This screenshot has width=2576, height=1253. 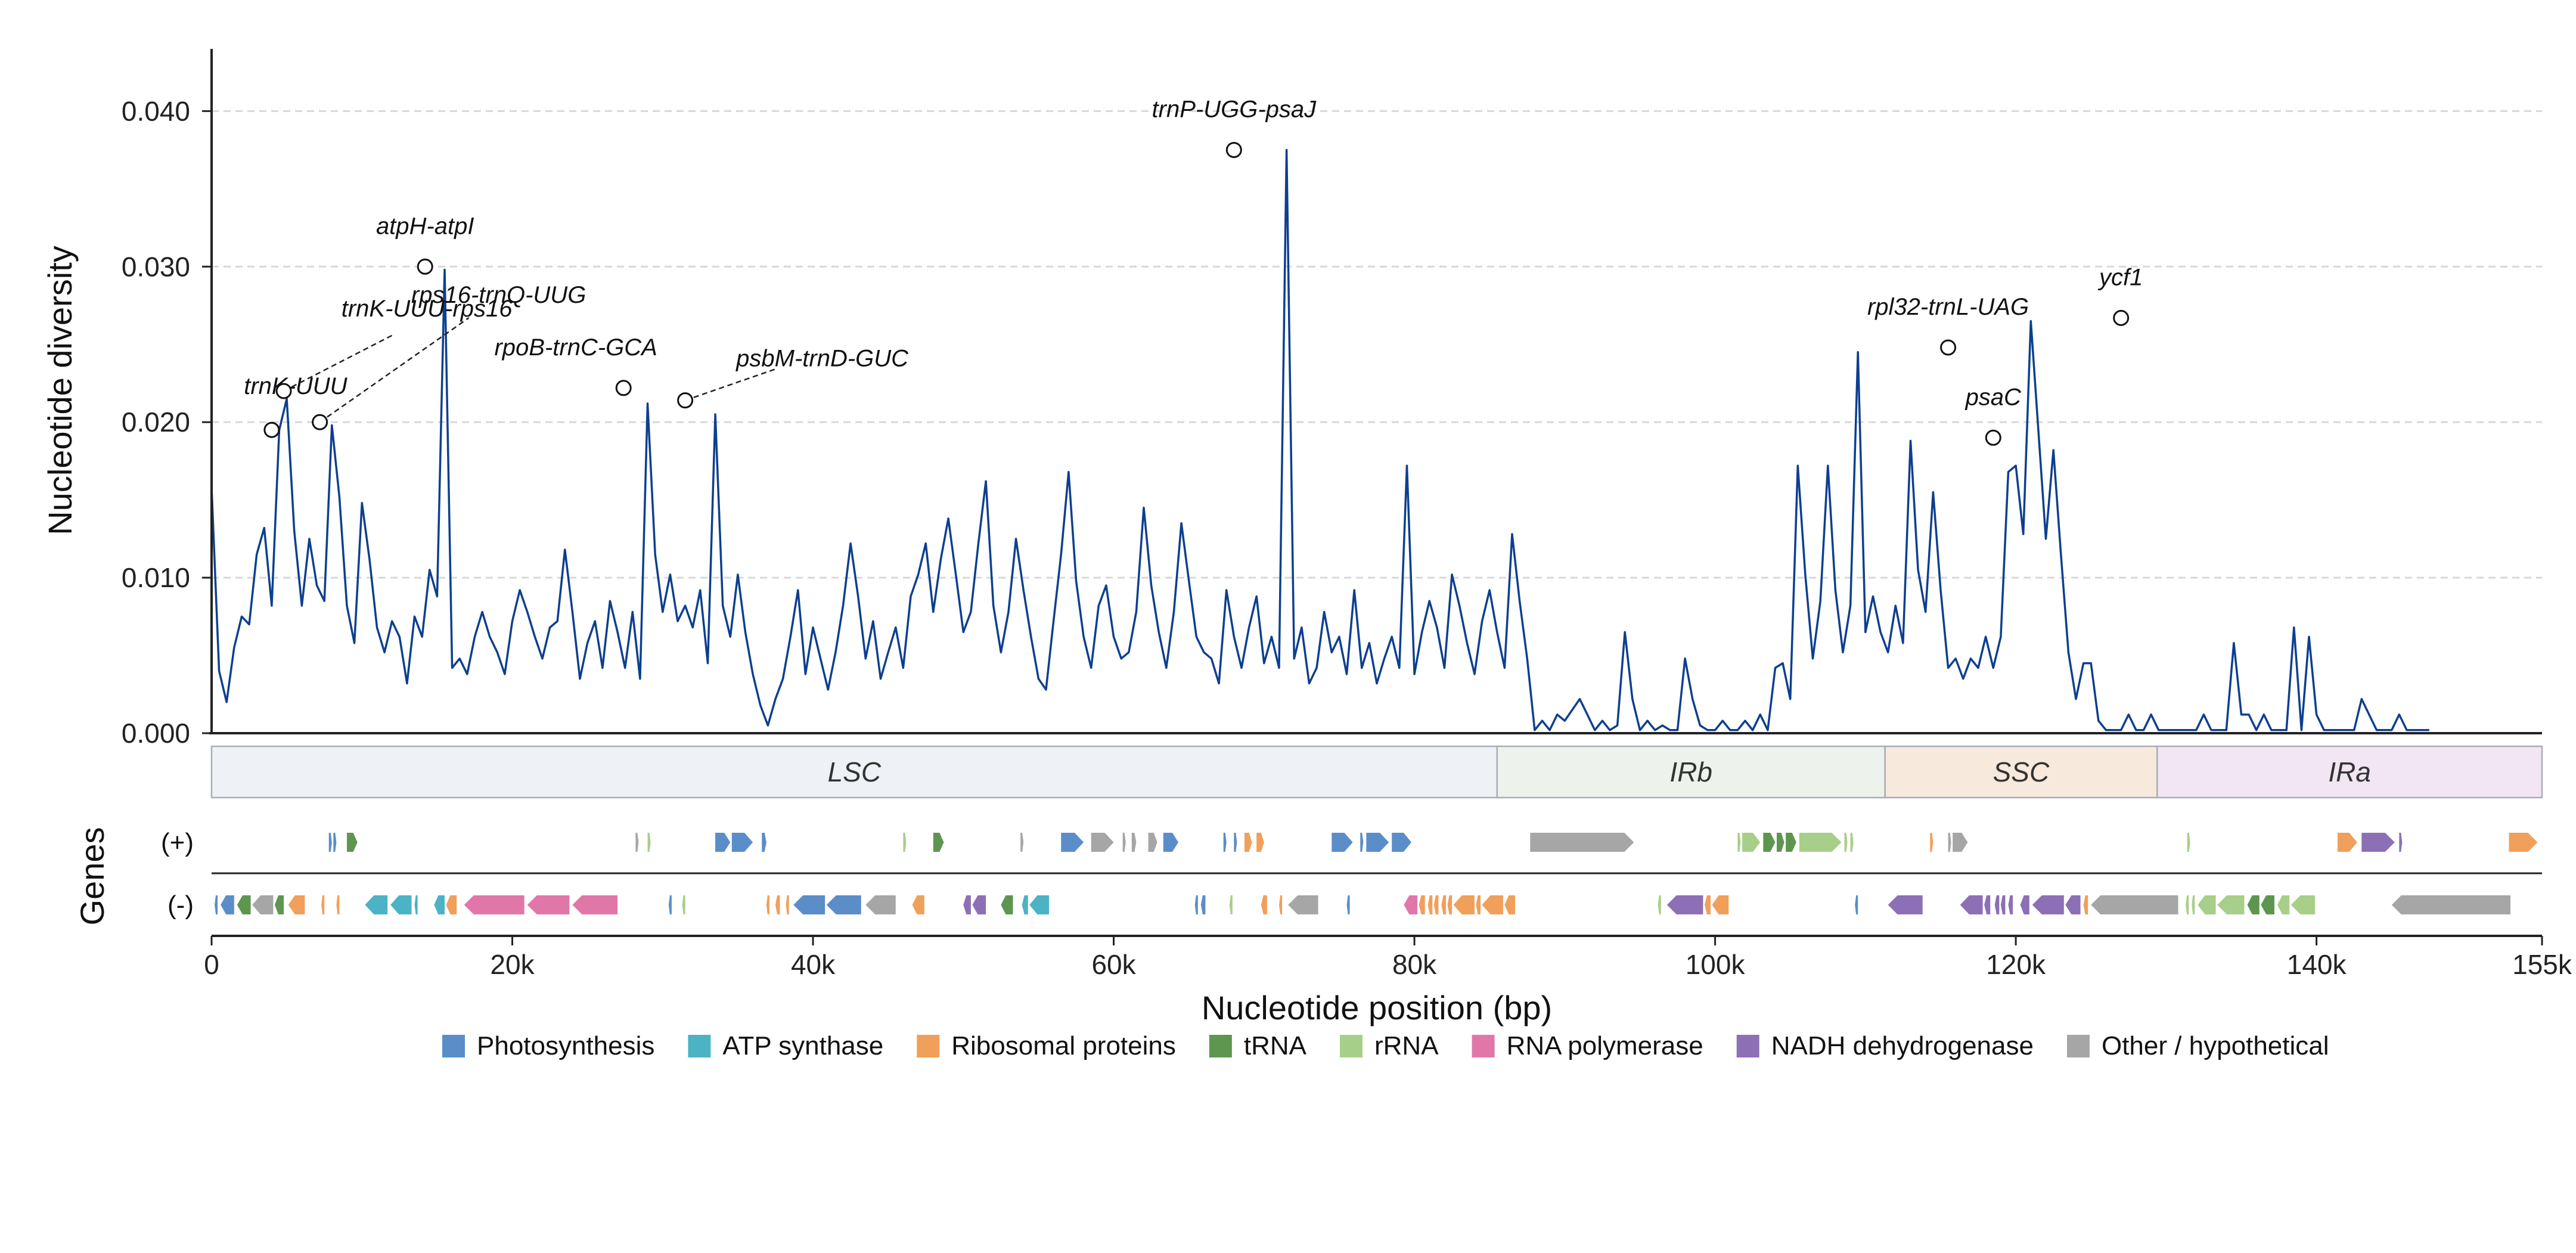 I want to click on x-tick-label: 120k, so click(x=2016, y=964).